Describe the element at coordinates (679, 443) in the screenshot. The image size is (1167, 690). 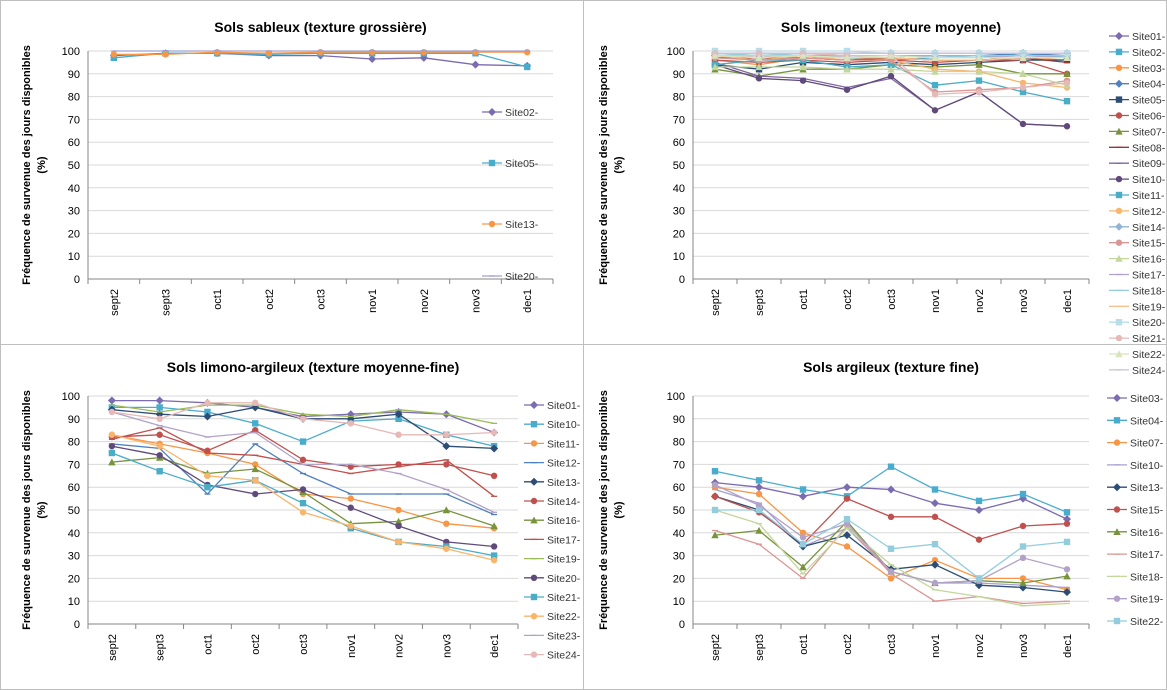
I see `y-tick-label: 80` at that location.